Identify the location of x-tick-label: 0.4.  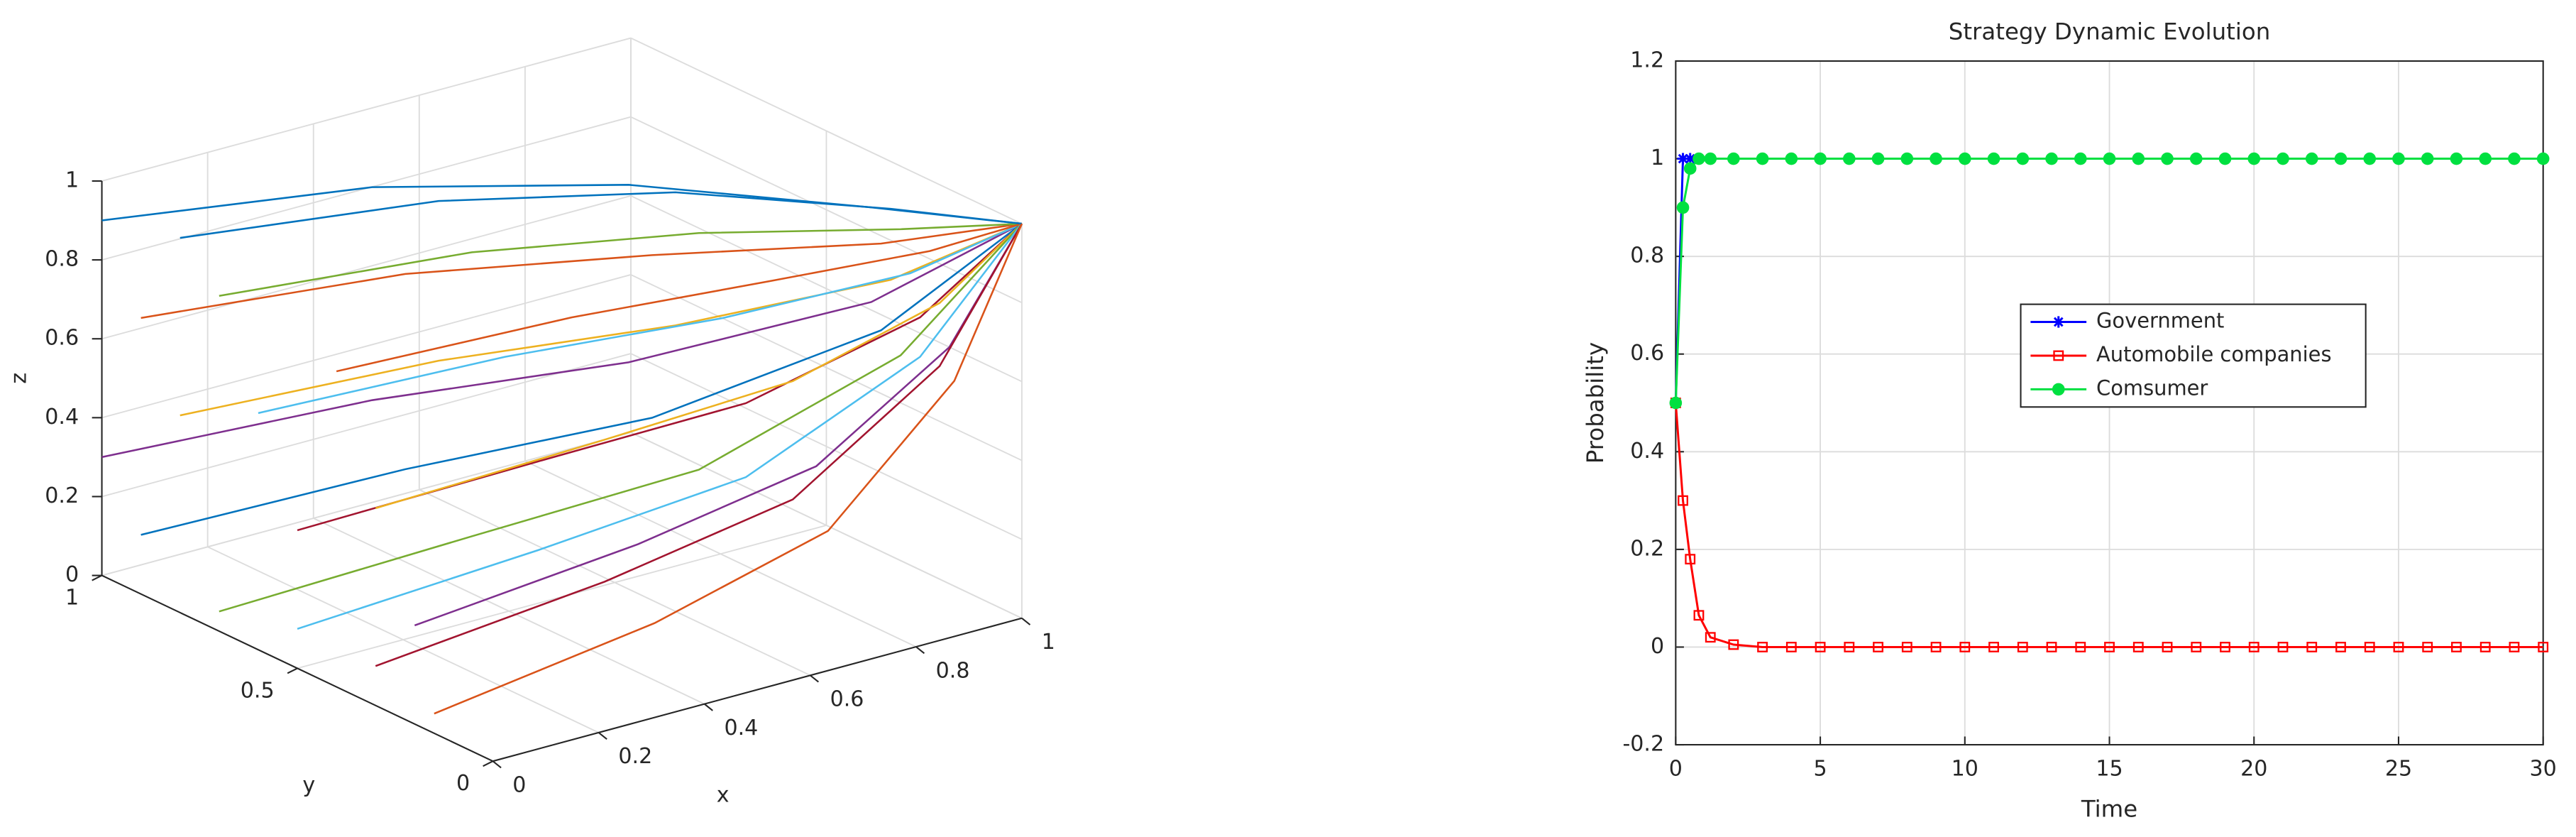
(741, 728).